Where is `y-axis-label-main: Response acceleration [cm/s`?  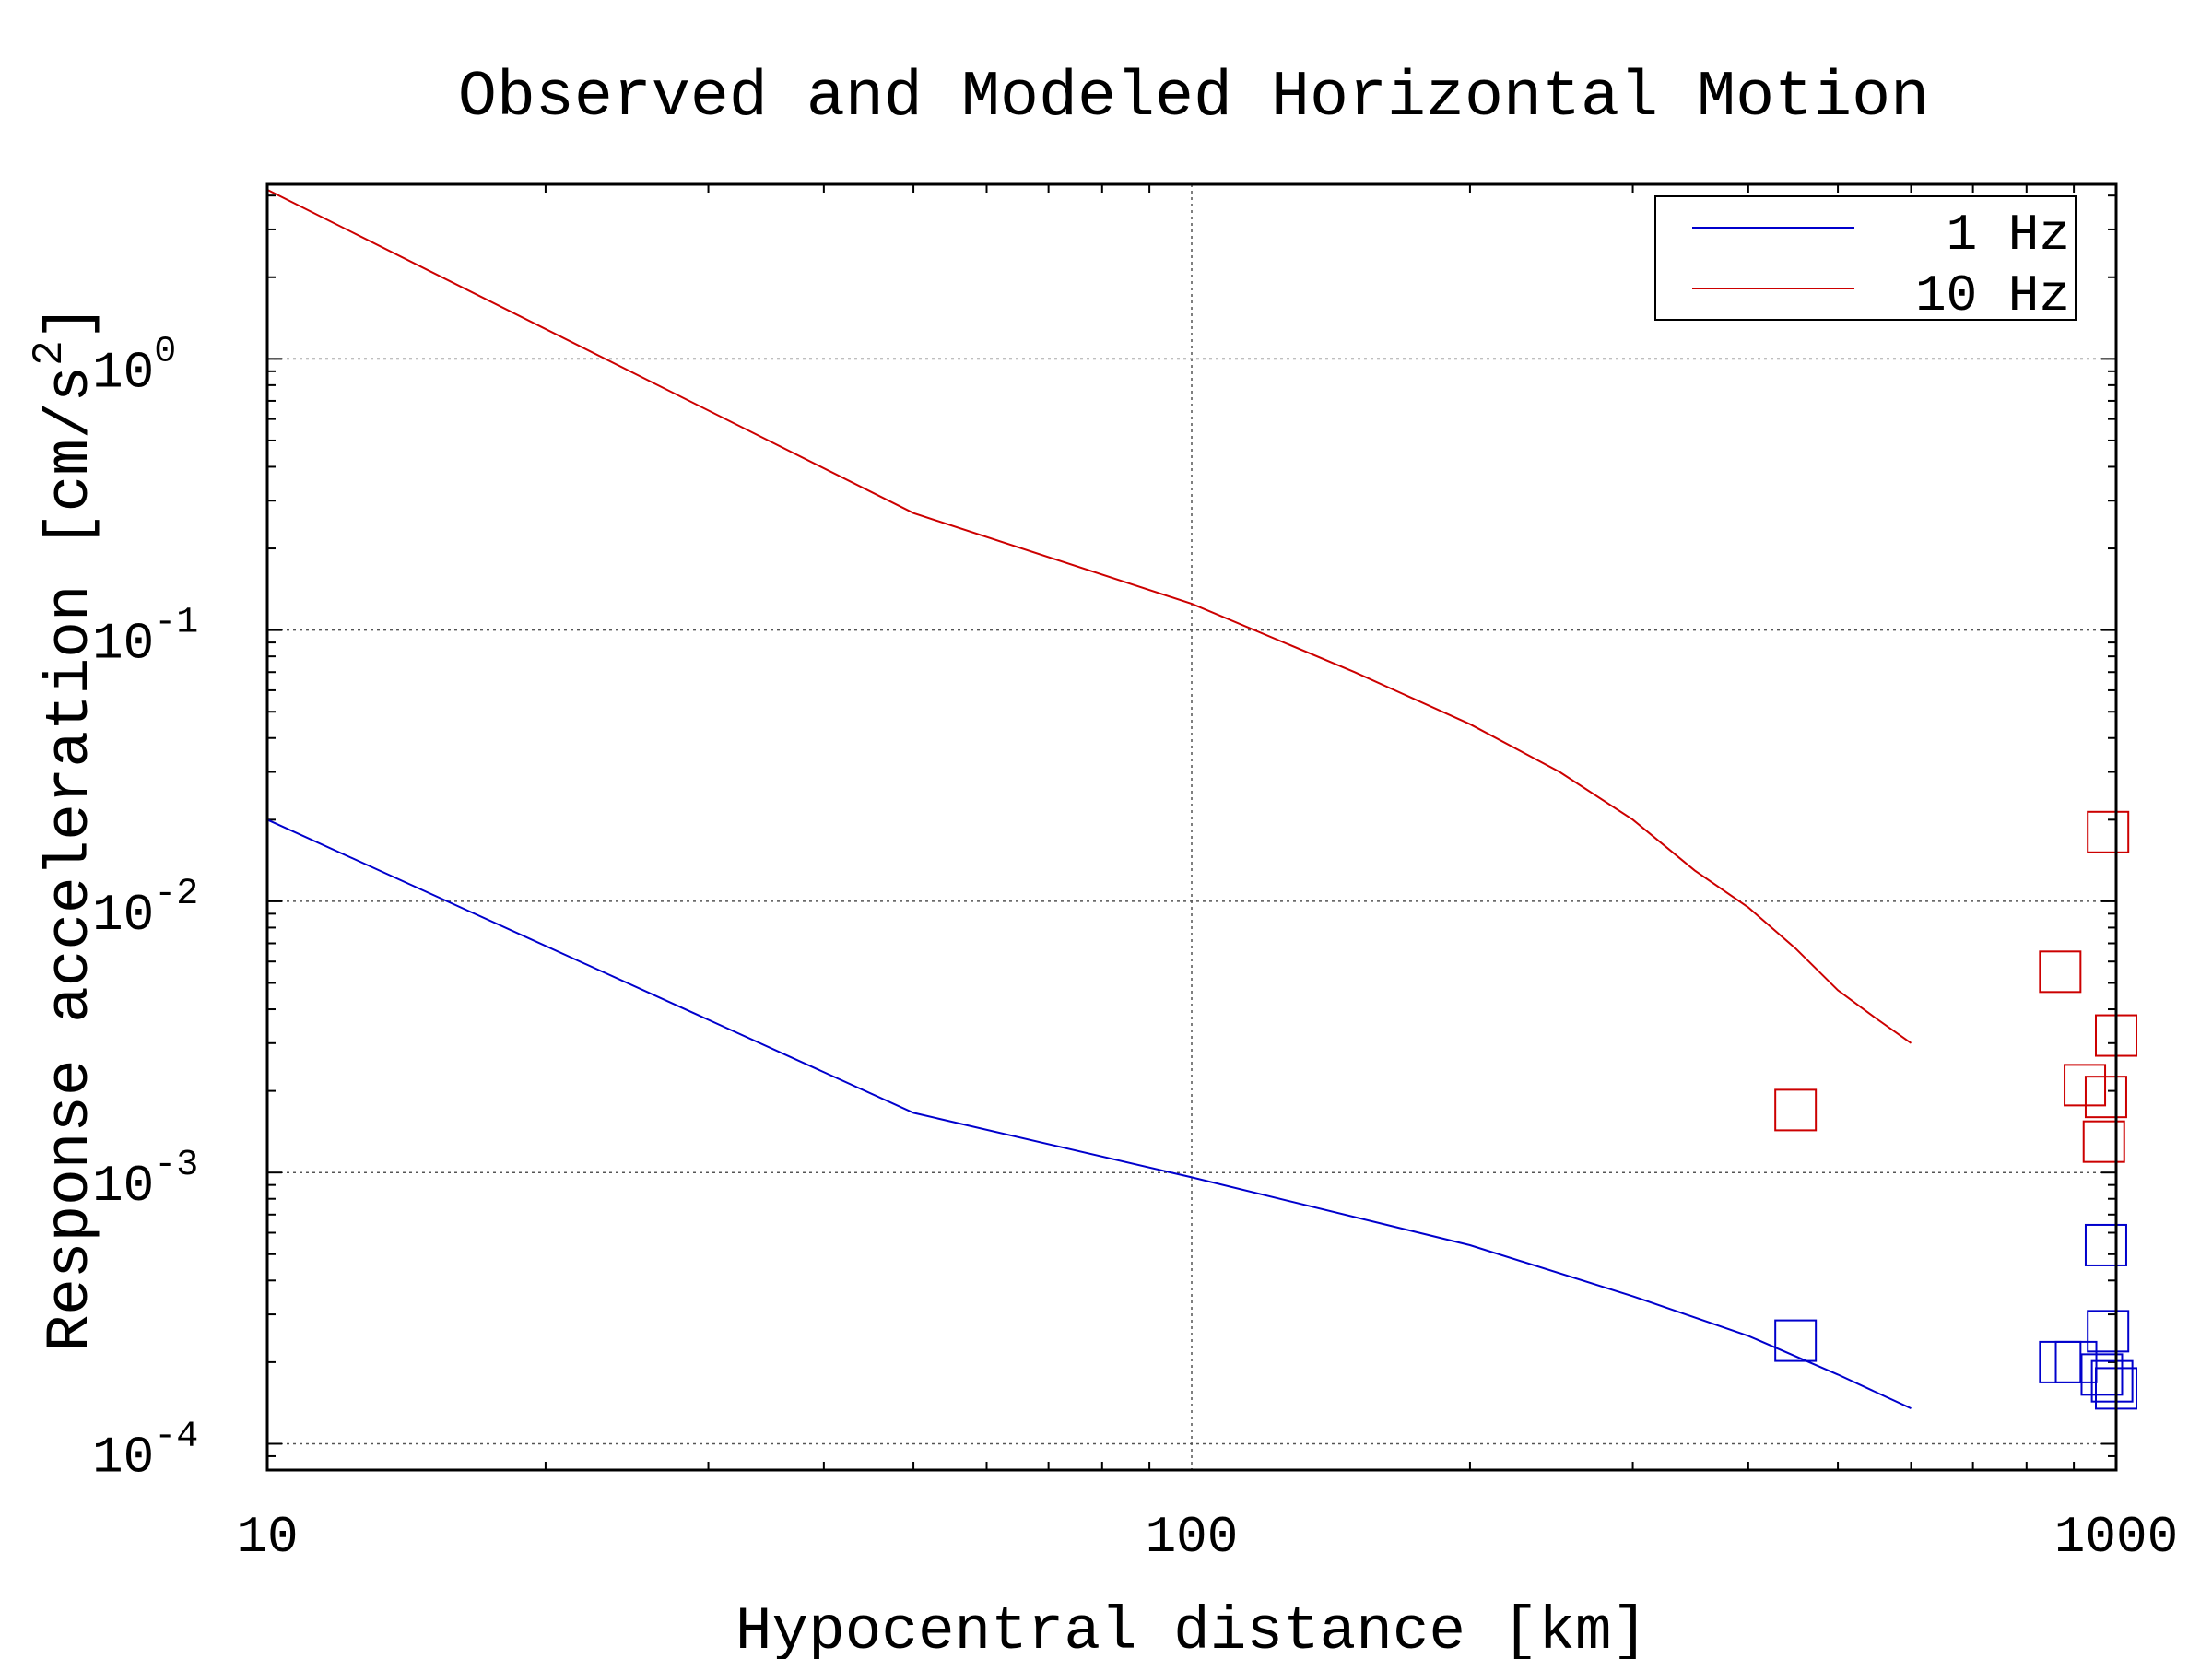
y-axis-label-main: Response acceleration [cm/s is located at coordinates (70, 858).